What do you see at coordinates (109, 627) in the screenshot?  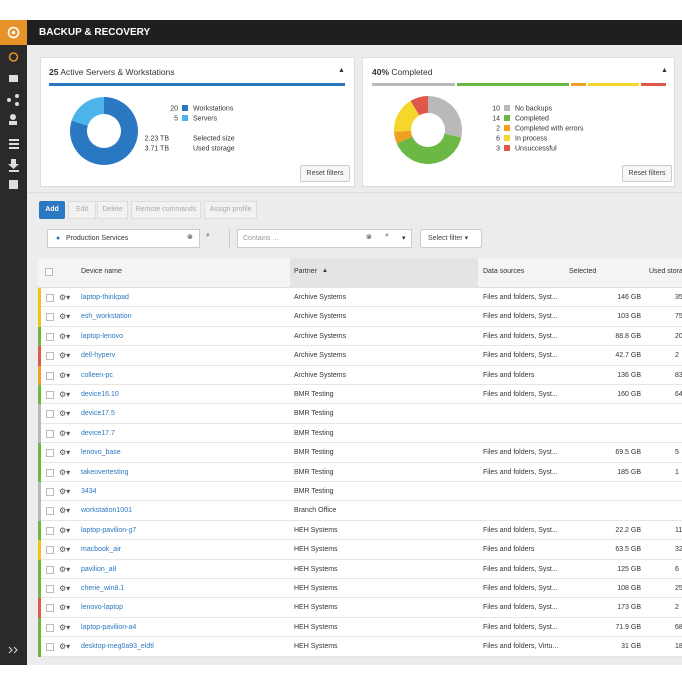 I see `device-name: laptop-pavilion-a4` at bounding box center [109, 627].